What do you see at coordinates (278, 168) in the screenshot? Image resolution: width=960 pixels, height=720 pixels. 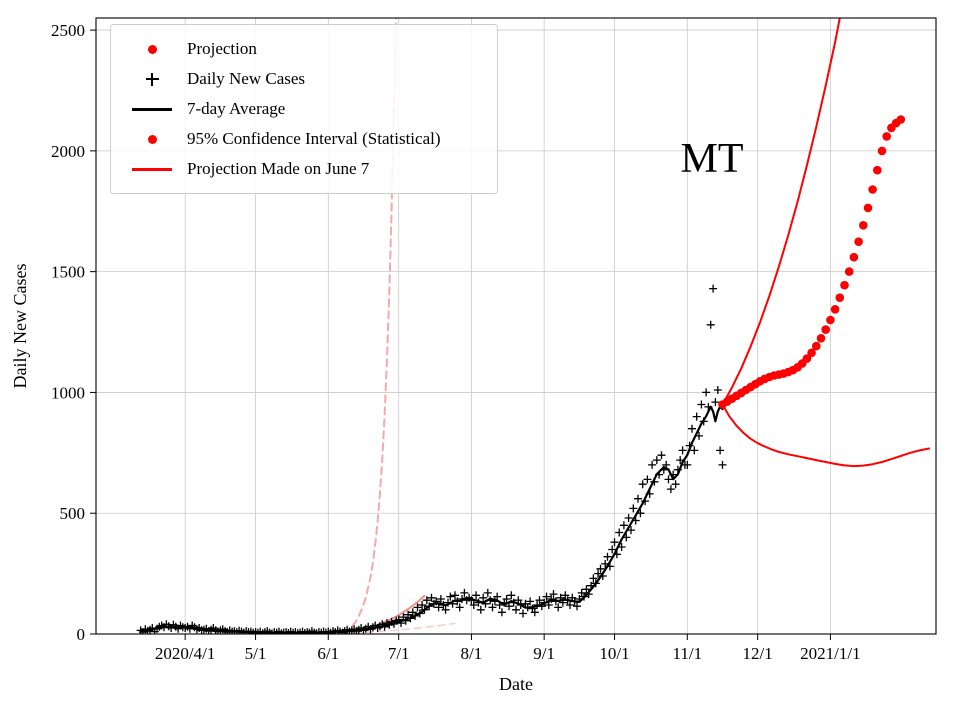 I see `legend-label: Projection Made on June 7` at bounding box center [278, 168].